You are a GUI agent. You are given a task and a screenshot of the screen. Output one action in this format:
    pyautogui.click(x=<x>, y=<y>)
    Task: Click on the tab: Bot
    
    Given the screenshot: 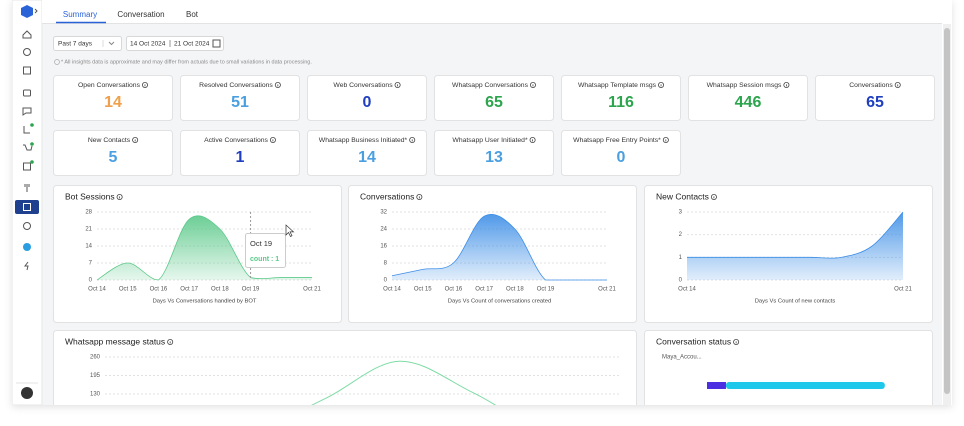 What is the action you would take?
    pyautogui.click(x=192, y=14)
    